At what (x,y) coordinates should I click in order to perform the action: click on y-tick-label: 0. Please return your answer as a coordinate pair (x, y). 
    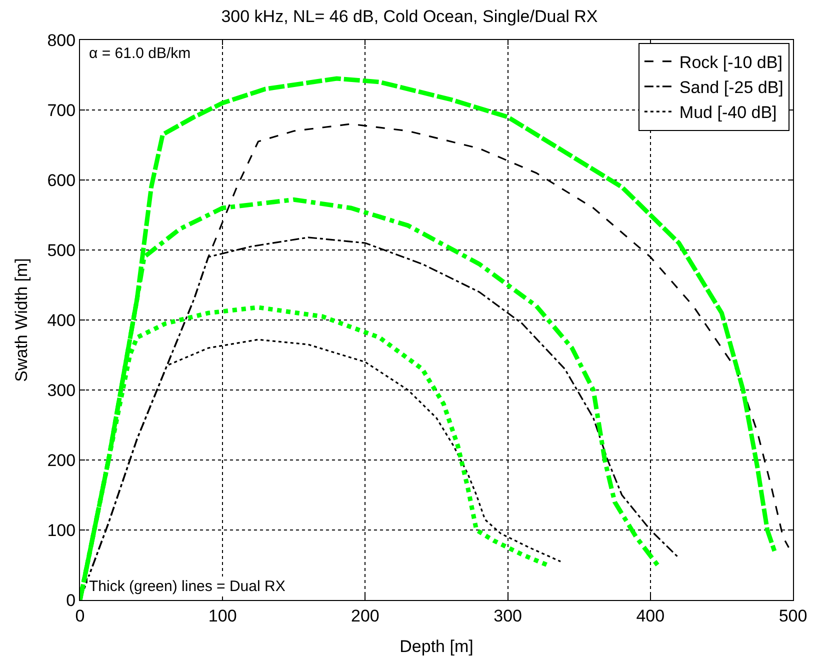
    Looking at the image, I should click on (71, 600).